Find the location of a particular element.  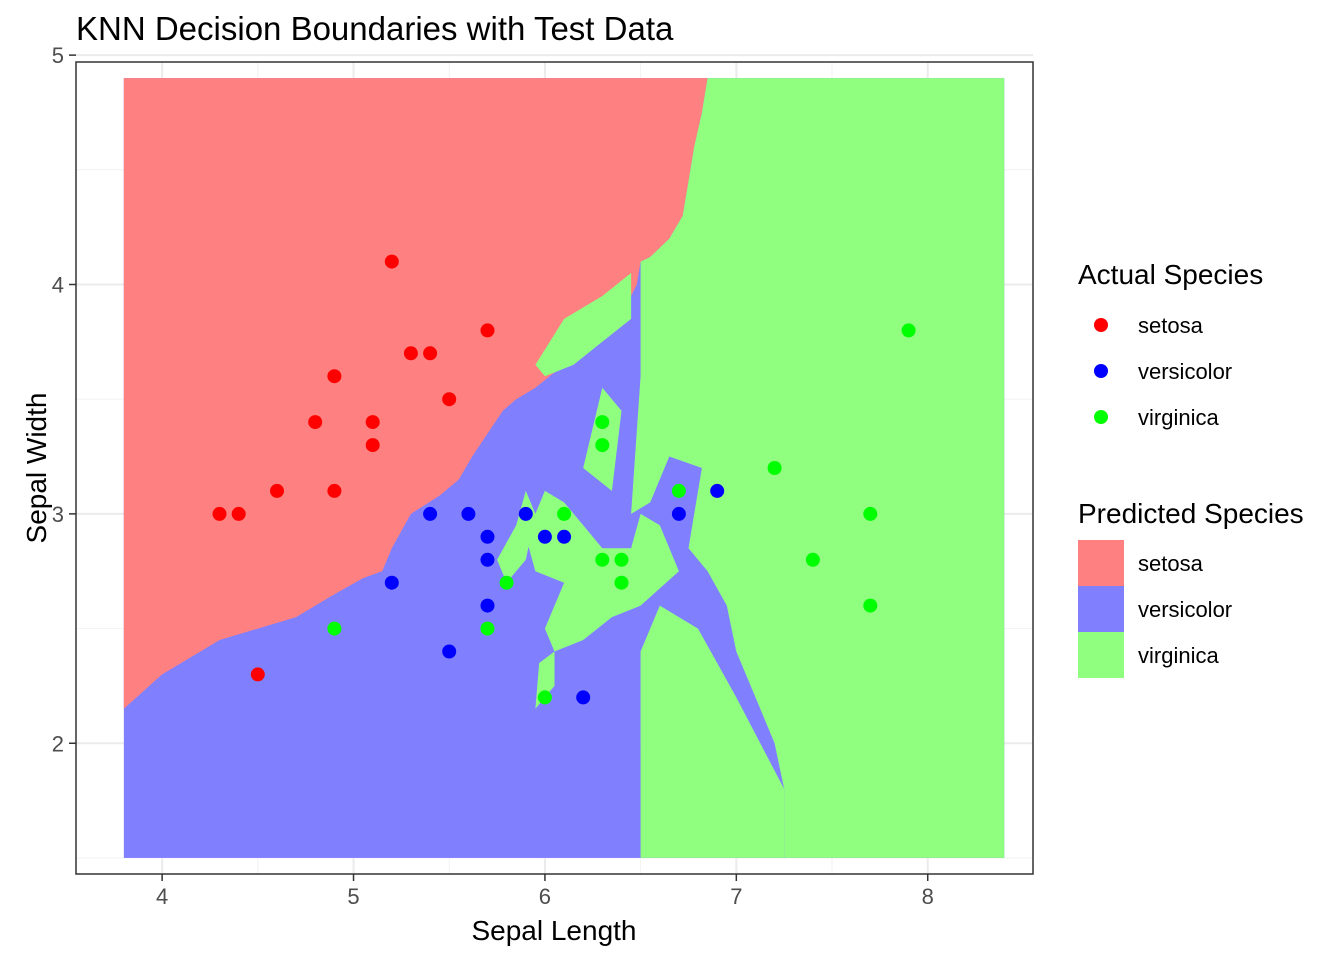

x-axis-title: Sepal Length is located at coordinates (553, 930).